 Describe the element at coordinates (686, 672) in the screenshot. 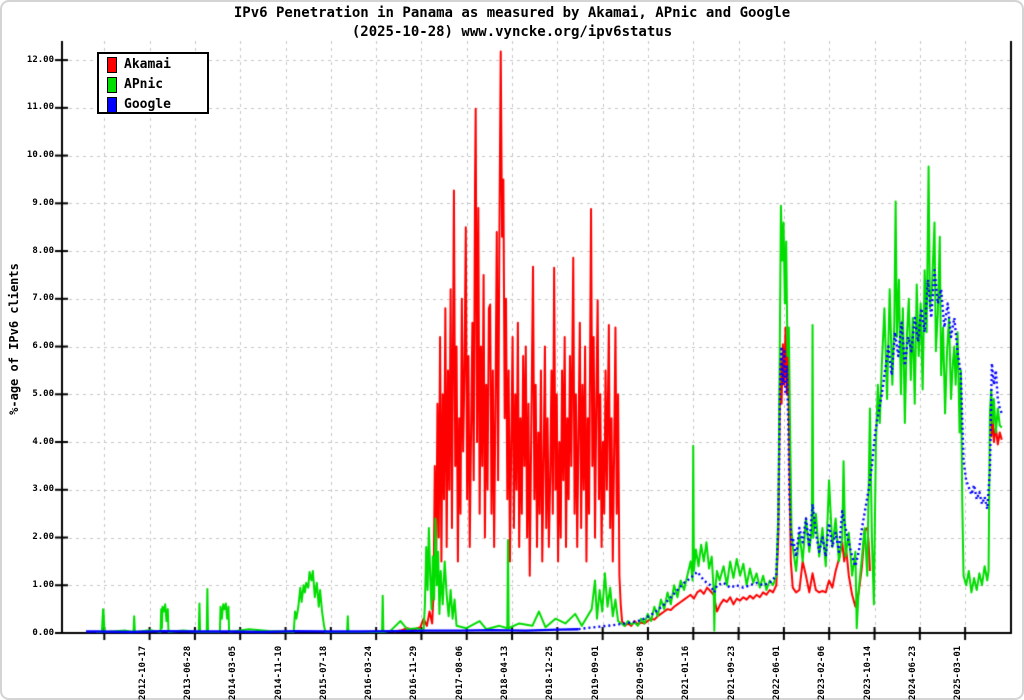

I see `x-tick-label: 2021-01-16` at that location.